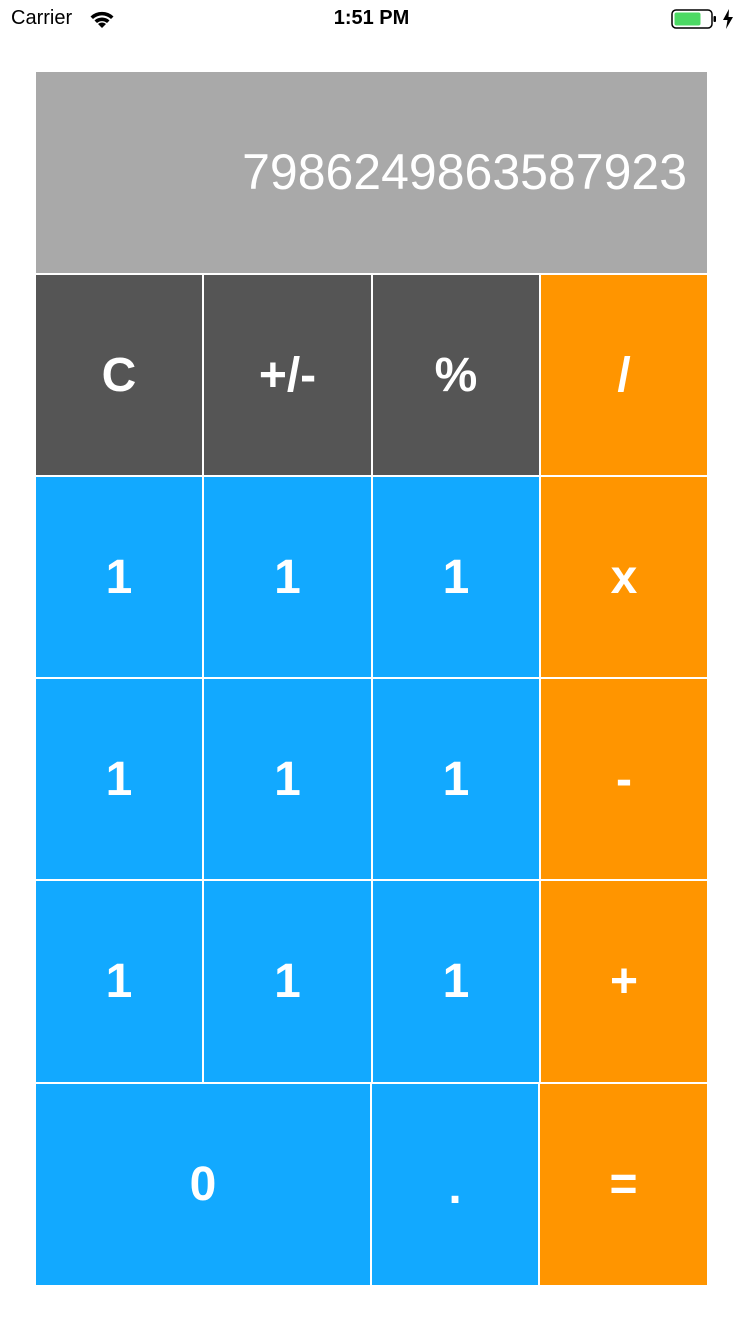  Describe the element at coordinates (42, 18) in the screenshot. I see `carrier-label: Carrier` at that location.